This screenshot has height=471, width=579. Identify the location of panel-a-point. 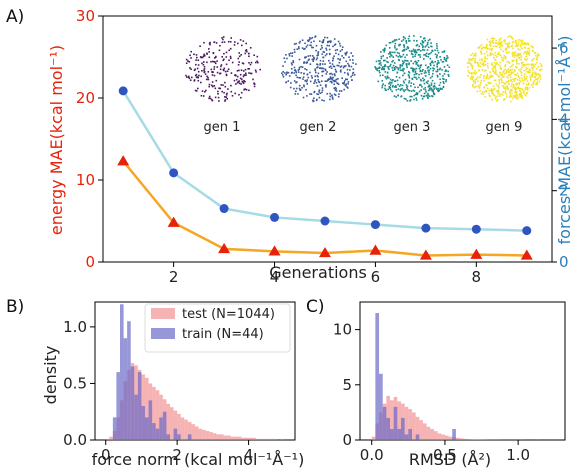
(426, 228).